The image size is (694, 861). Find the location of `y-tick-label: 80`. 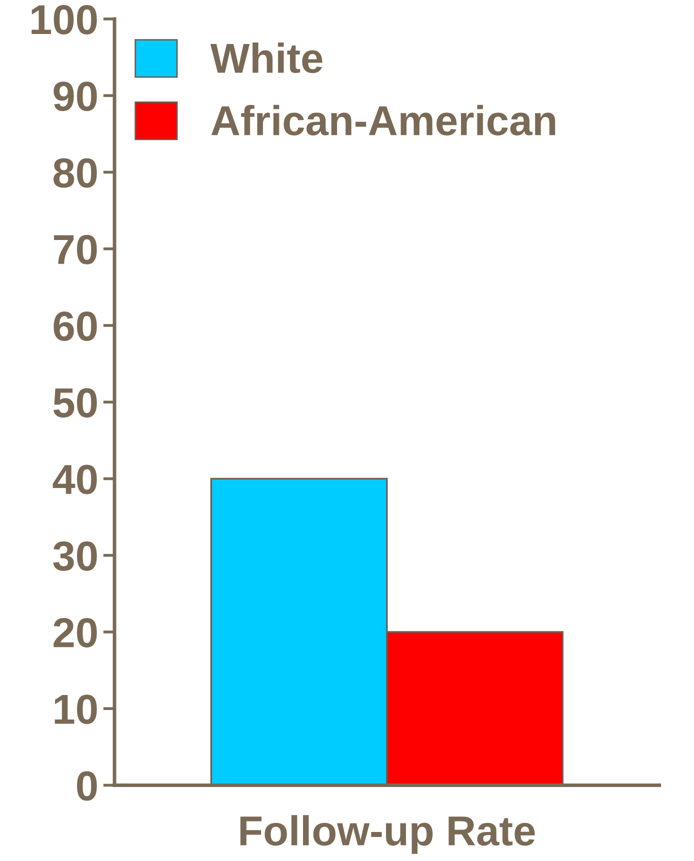

y-tick-label: 80 is located at coordinates (75, 173).